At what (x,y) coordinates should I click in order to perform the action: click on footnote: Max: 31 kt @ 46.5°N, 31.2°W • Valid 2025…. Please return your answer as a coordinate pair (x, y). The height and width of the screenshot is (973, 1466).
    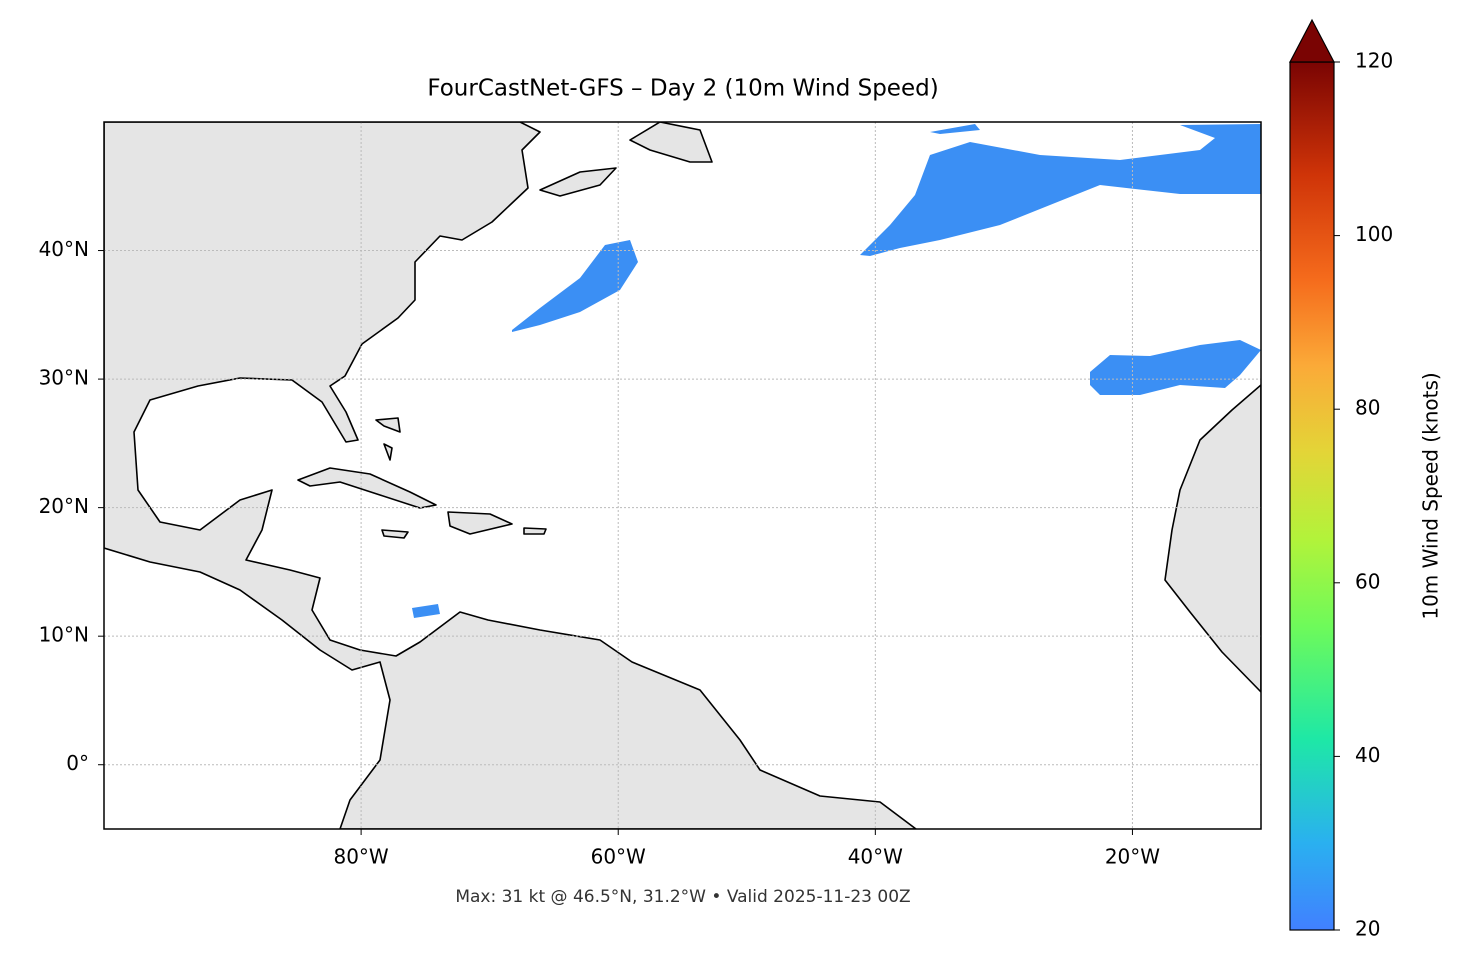
    Looking at the image, I should click on (682, 897).